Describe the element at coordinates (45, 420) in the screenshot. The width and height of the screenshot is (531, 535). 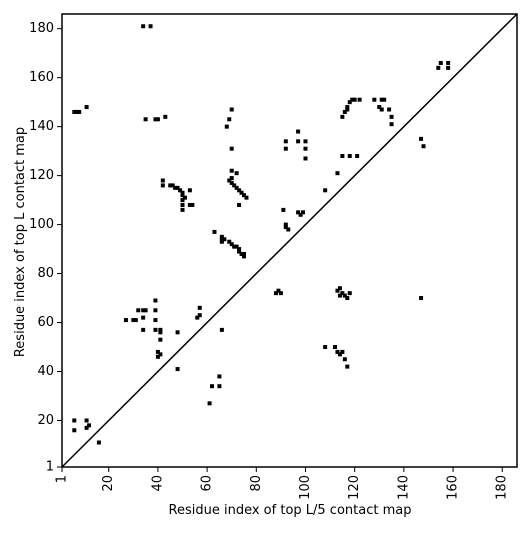
I see `y-tick-label: 20` at that location.